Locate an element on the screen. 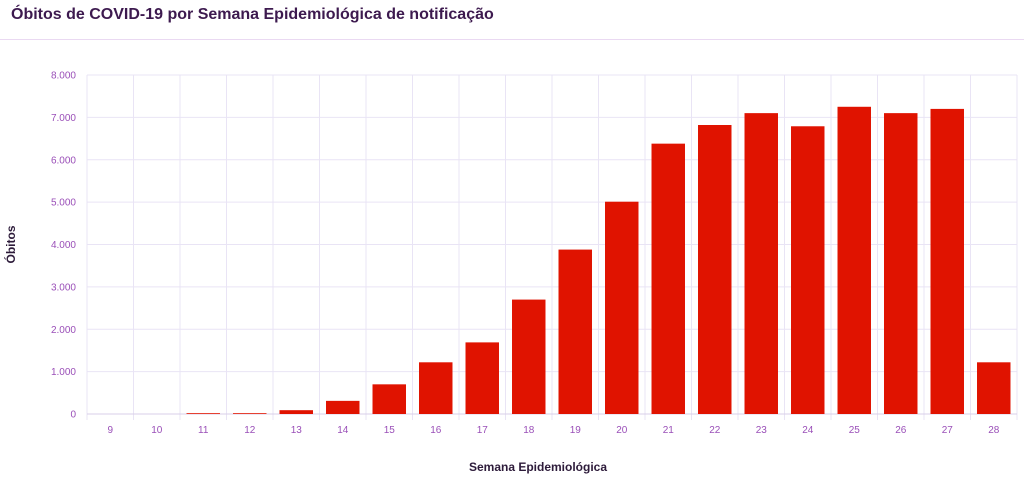 The width and height of the screenshot is (1024, 485). x-tick-label: 22 is located at coordinates (715, 430).